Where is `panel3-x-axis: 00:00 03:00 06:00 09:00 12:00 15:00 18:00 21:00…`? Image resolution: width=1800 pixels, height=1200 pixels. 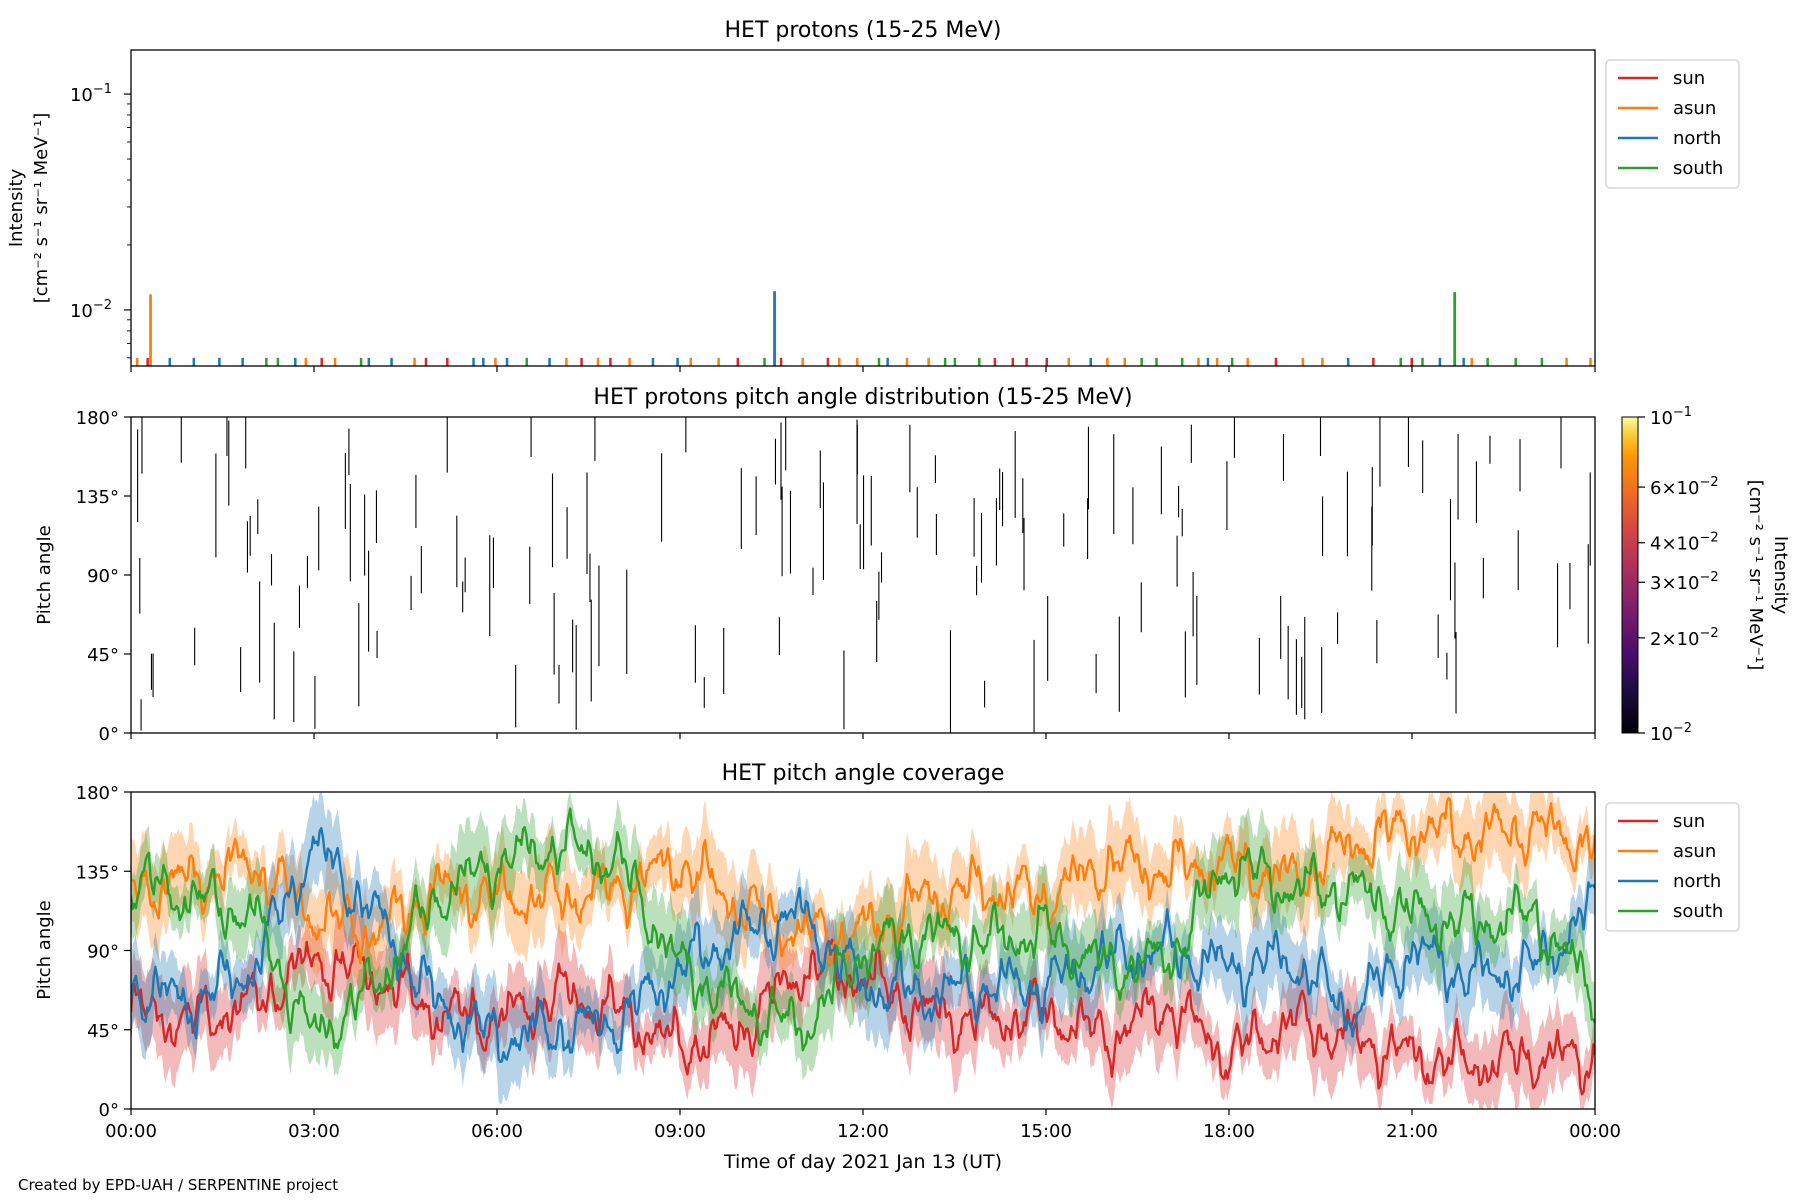
panel3-x-axis: 00:00 03:00 06:00 09:00 12:00 15:00 18:00 21:00… is located at coordinates (863, 1125).